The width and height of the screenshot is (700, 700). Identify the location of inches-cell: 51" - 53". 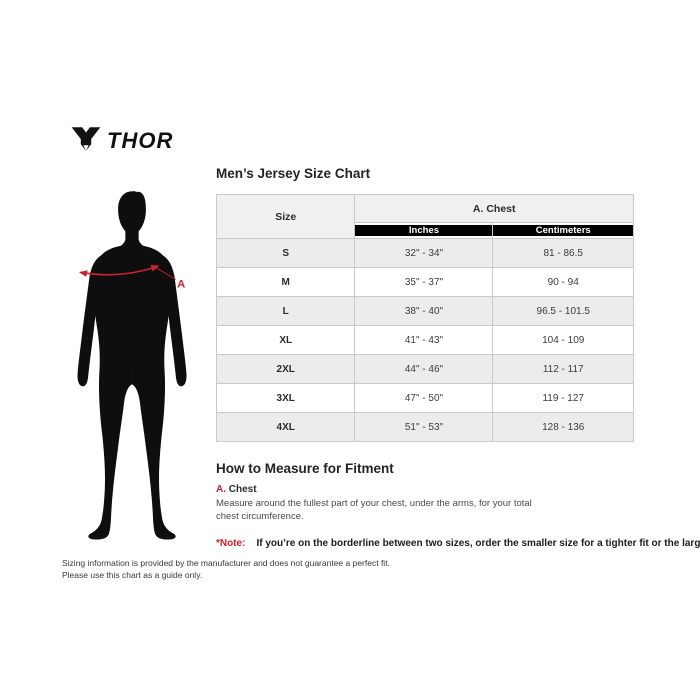
(424, 427).